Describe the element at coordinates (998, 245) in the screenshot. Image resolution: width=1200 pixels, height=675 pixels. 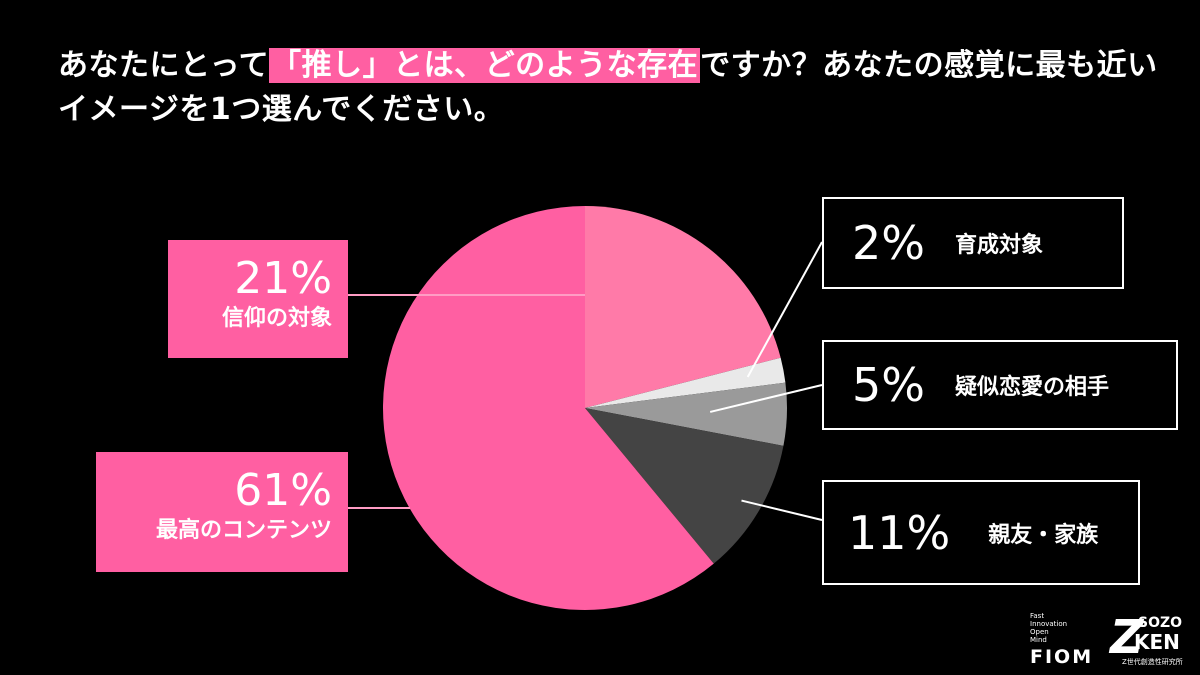
I see `slice-name-2: 育成対象` at that location.